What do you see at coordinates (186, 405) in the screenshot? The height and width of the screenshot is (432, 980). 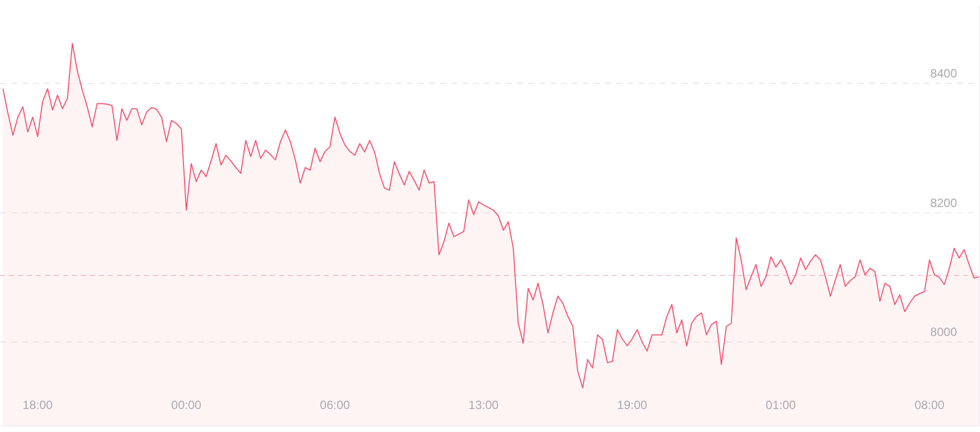 I see `x-tick-label: 00:00` at bounding box center [186, 405].